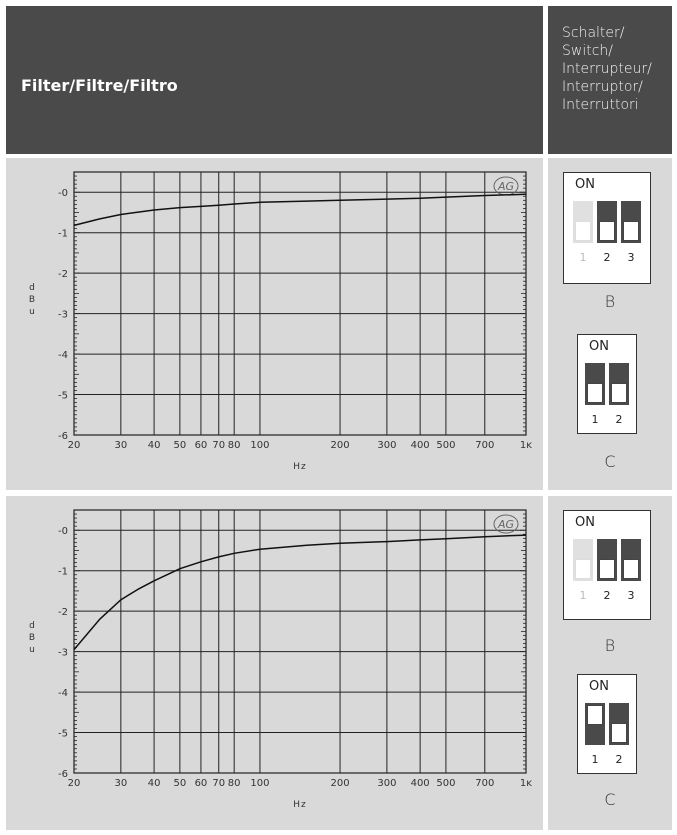  Describe the element at coordinates (610, 461) in the screenshot. I see `switch-caption-c: C` at that location.